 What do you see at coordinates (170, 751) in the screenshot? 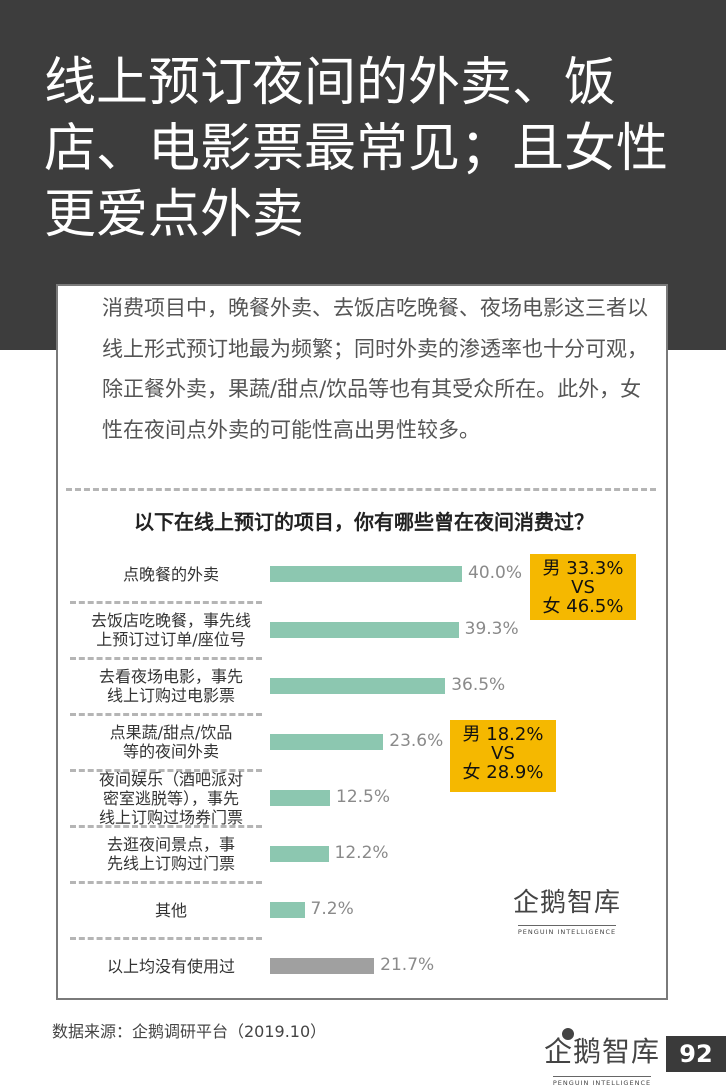
I see `category-label-line: 等的夜间外卖` at bounding box center [170, 751].